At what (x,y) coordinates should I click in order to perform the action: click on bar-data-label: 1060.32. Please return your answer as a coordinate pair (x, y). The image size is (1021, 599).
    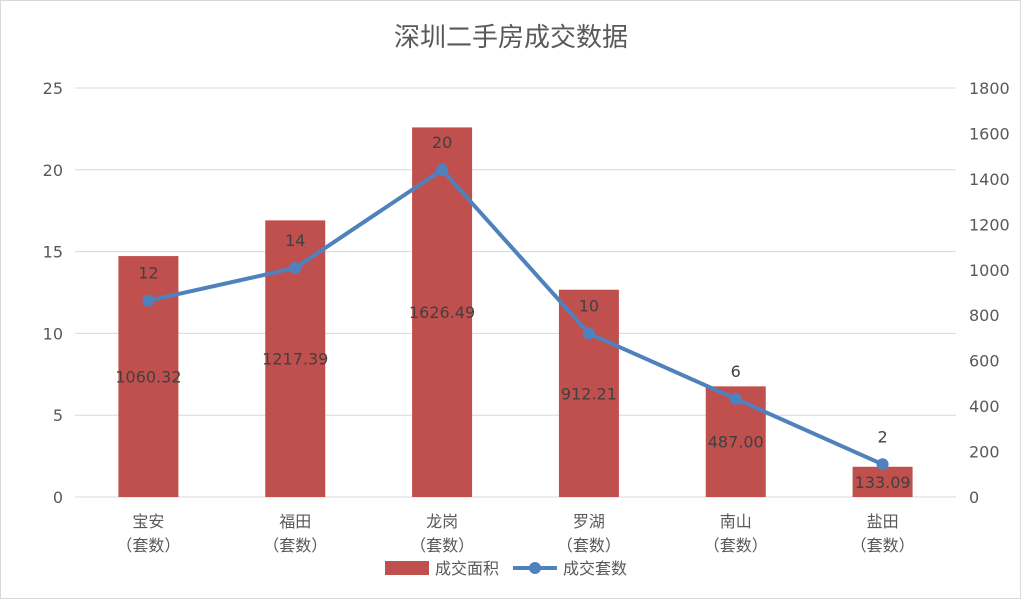
    Looking at the image, I should click on (148, 377).